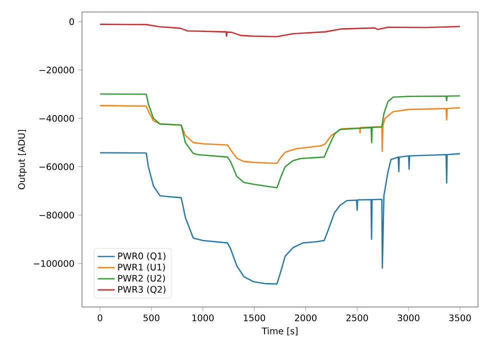 The height and width of the screenshot is (347, 489). What do you see at coordinates (460, 318) in the screenshot?
I see `x-tick-label: 3500` at bounding box center [460, 318].